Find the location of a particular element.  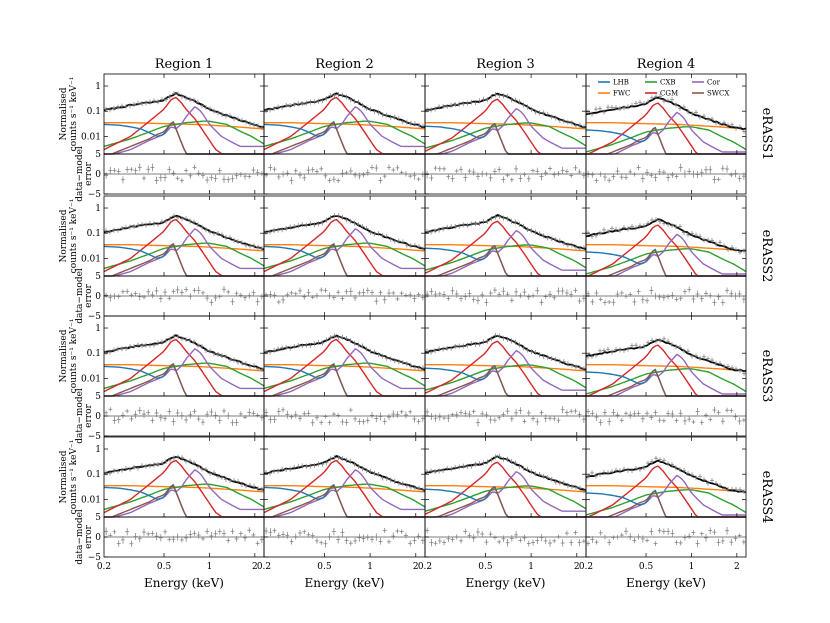

legend-label-lhb: LHB is located at coordinates (621, 83).